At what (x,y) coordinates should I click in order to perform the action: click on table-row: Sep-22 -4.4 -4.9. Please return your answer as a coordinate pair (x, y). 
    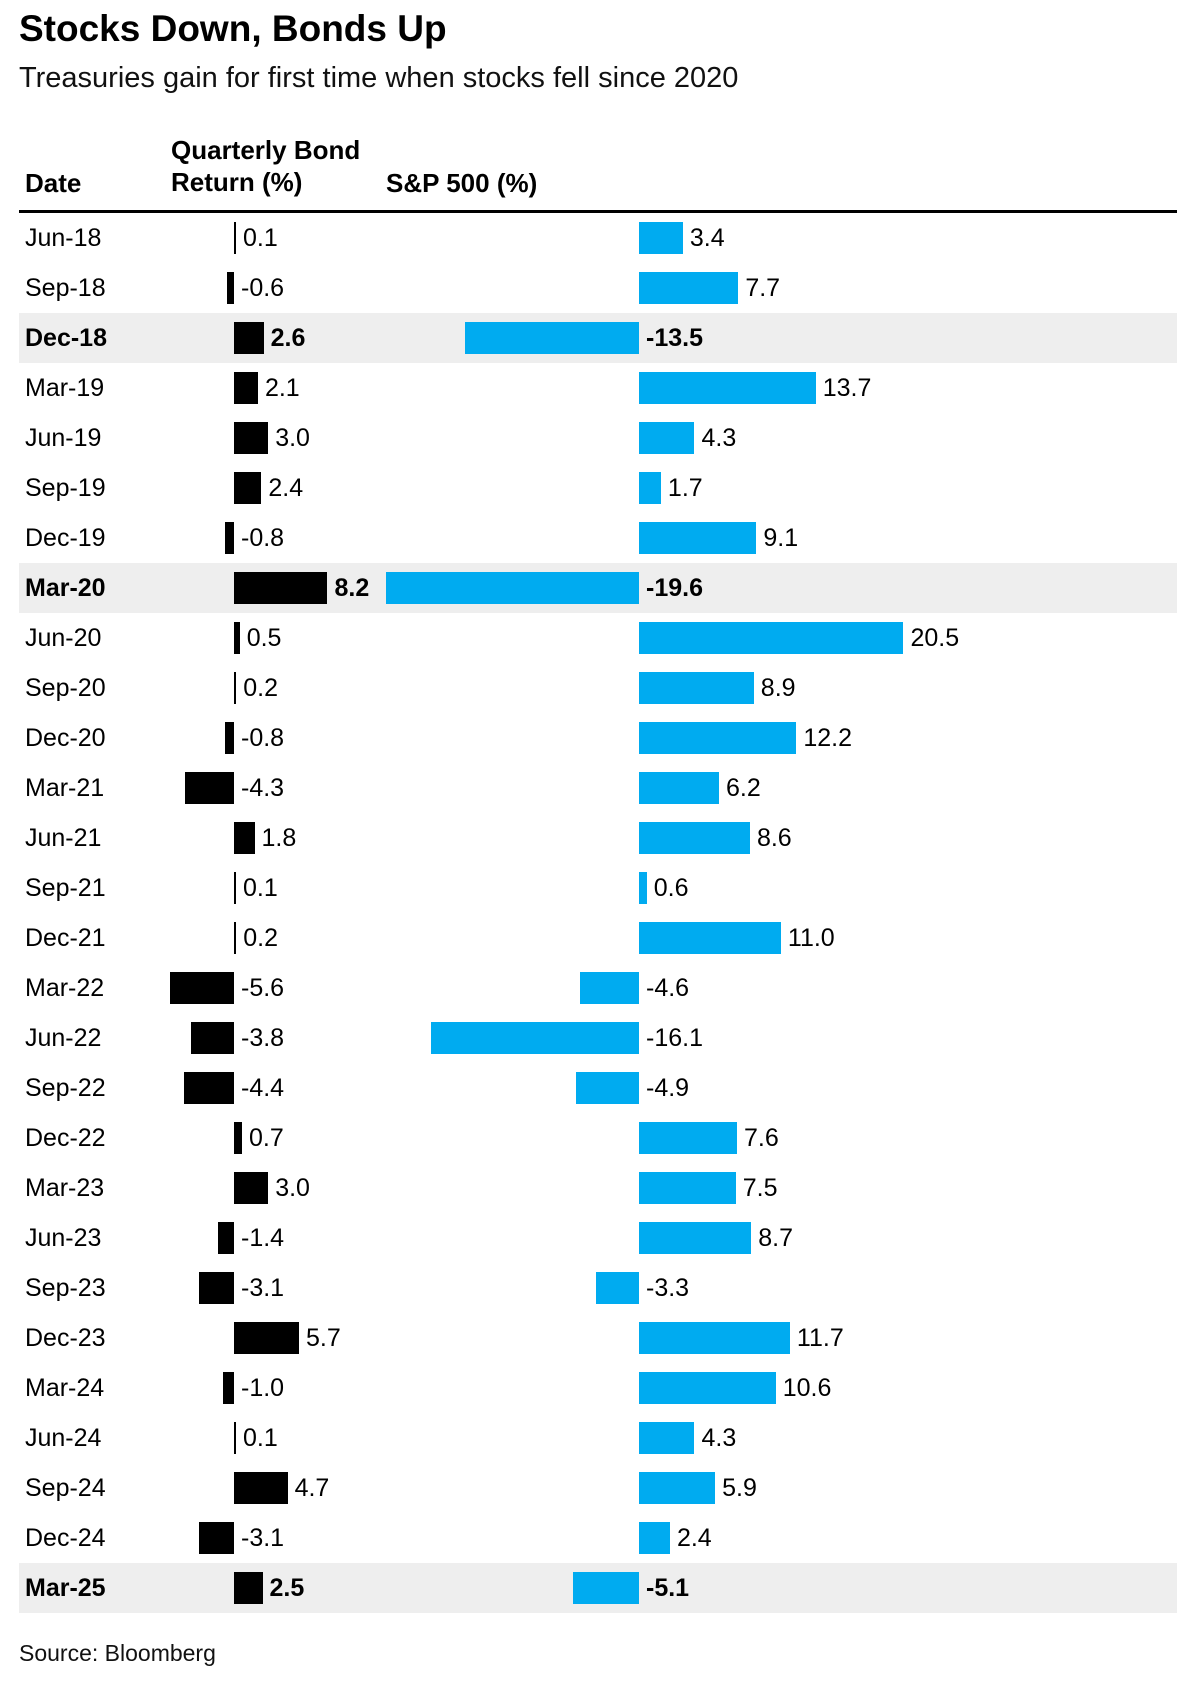
    Looking at the image, I should click on (598, 1088).